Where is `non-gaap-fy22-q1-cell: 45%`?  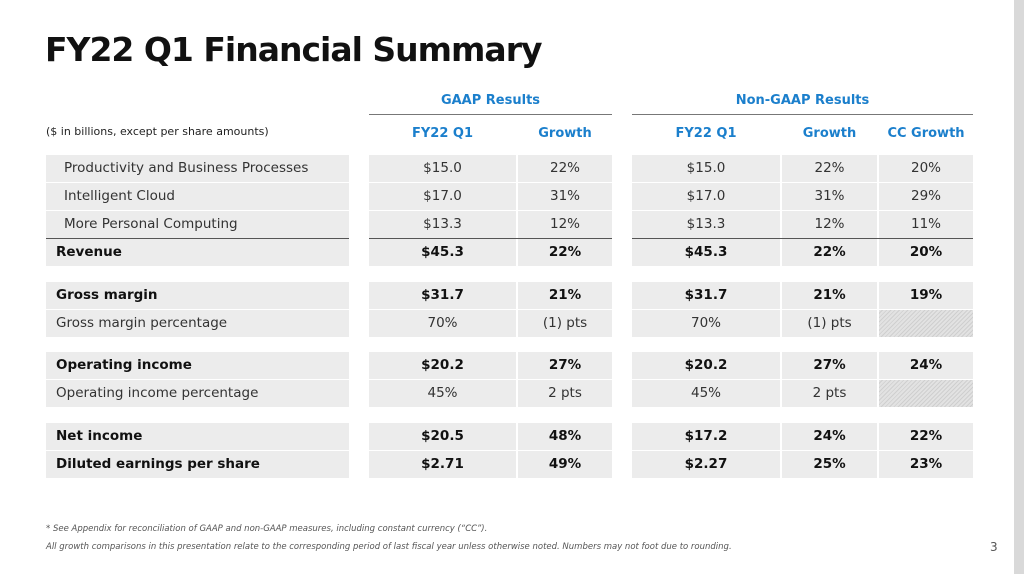 non-gaap-fy22-q1-cell: 45% is located at coordinates (706, 393).